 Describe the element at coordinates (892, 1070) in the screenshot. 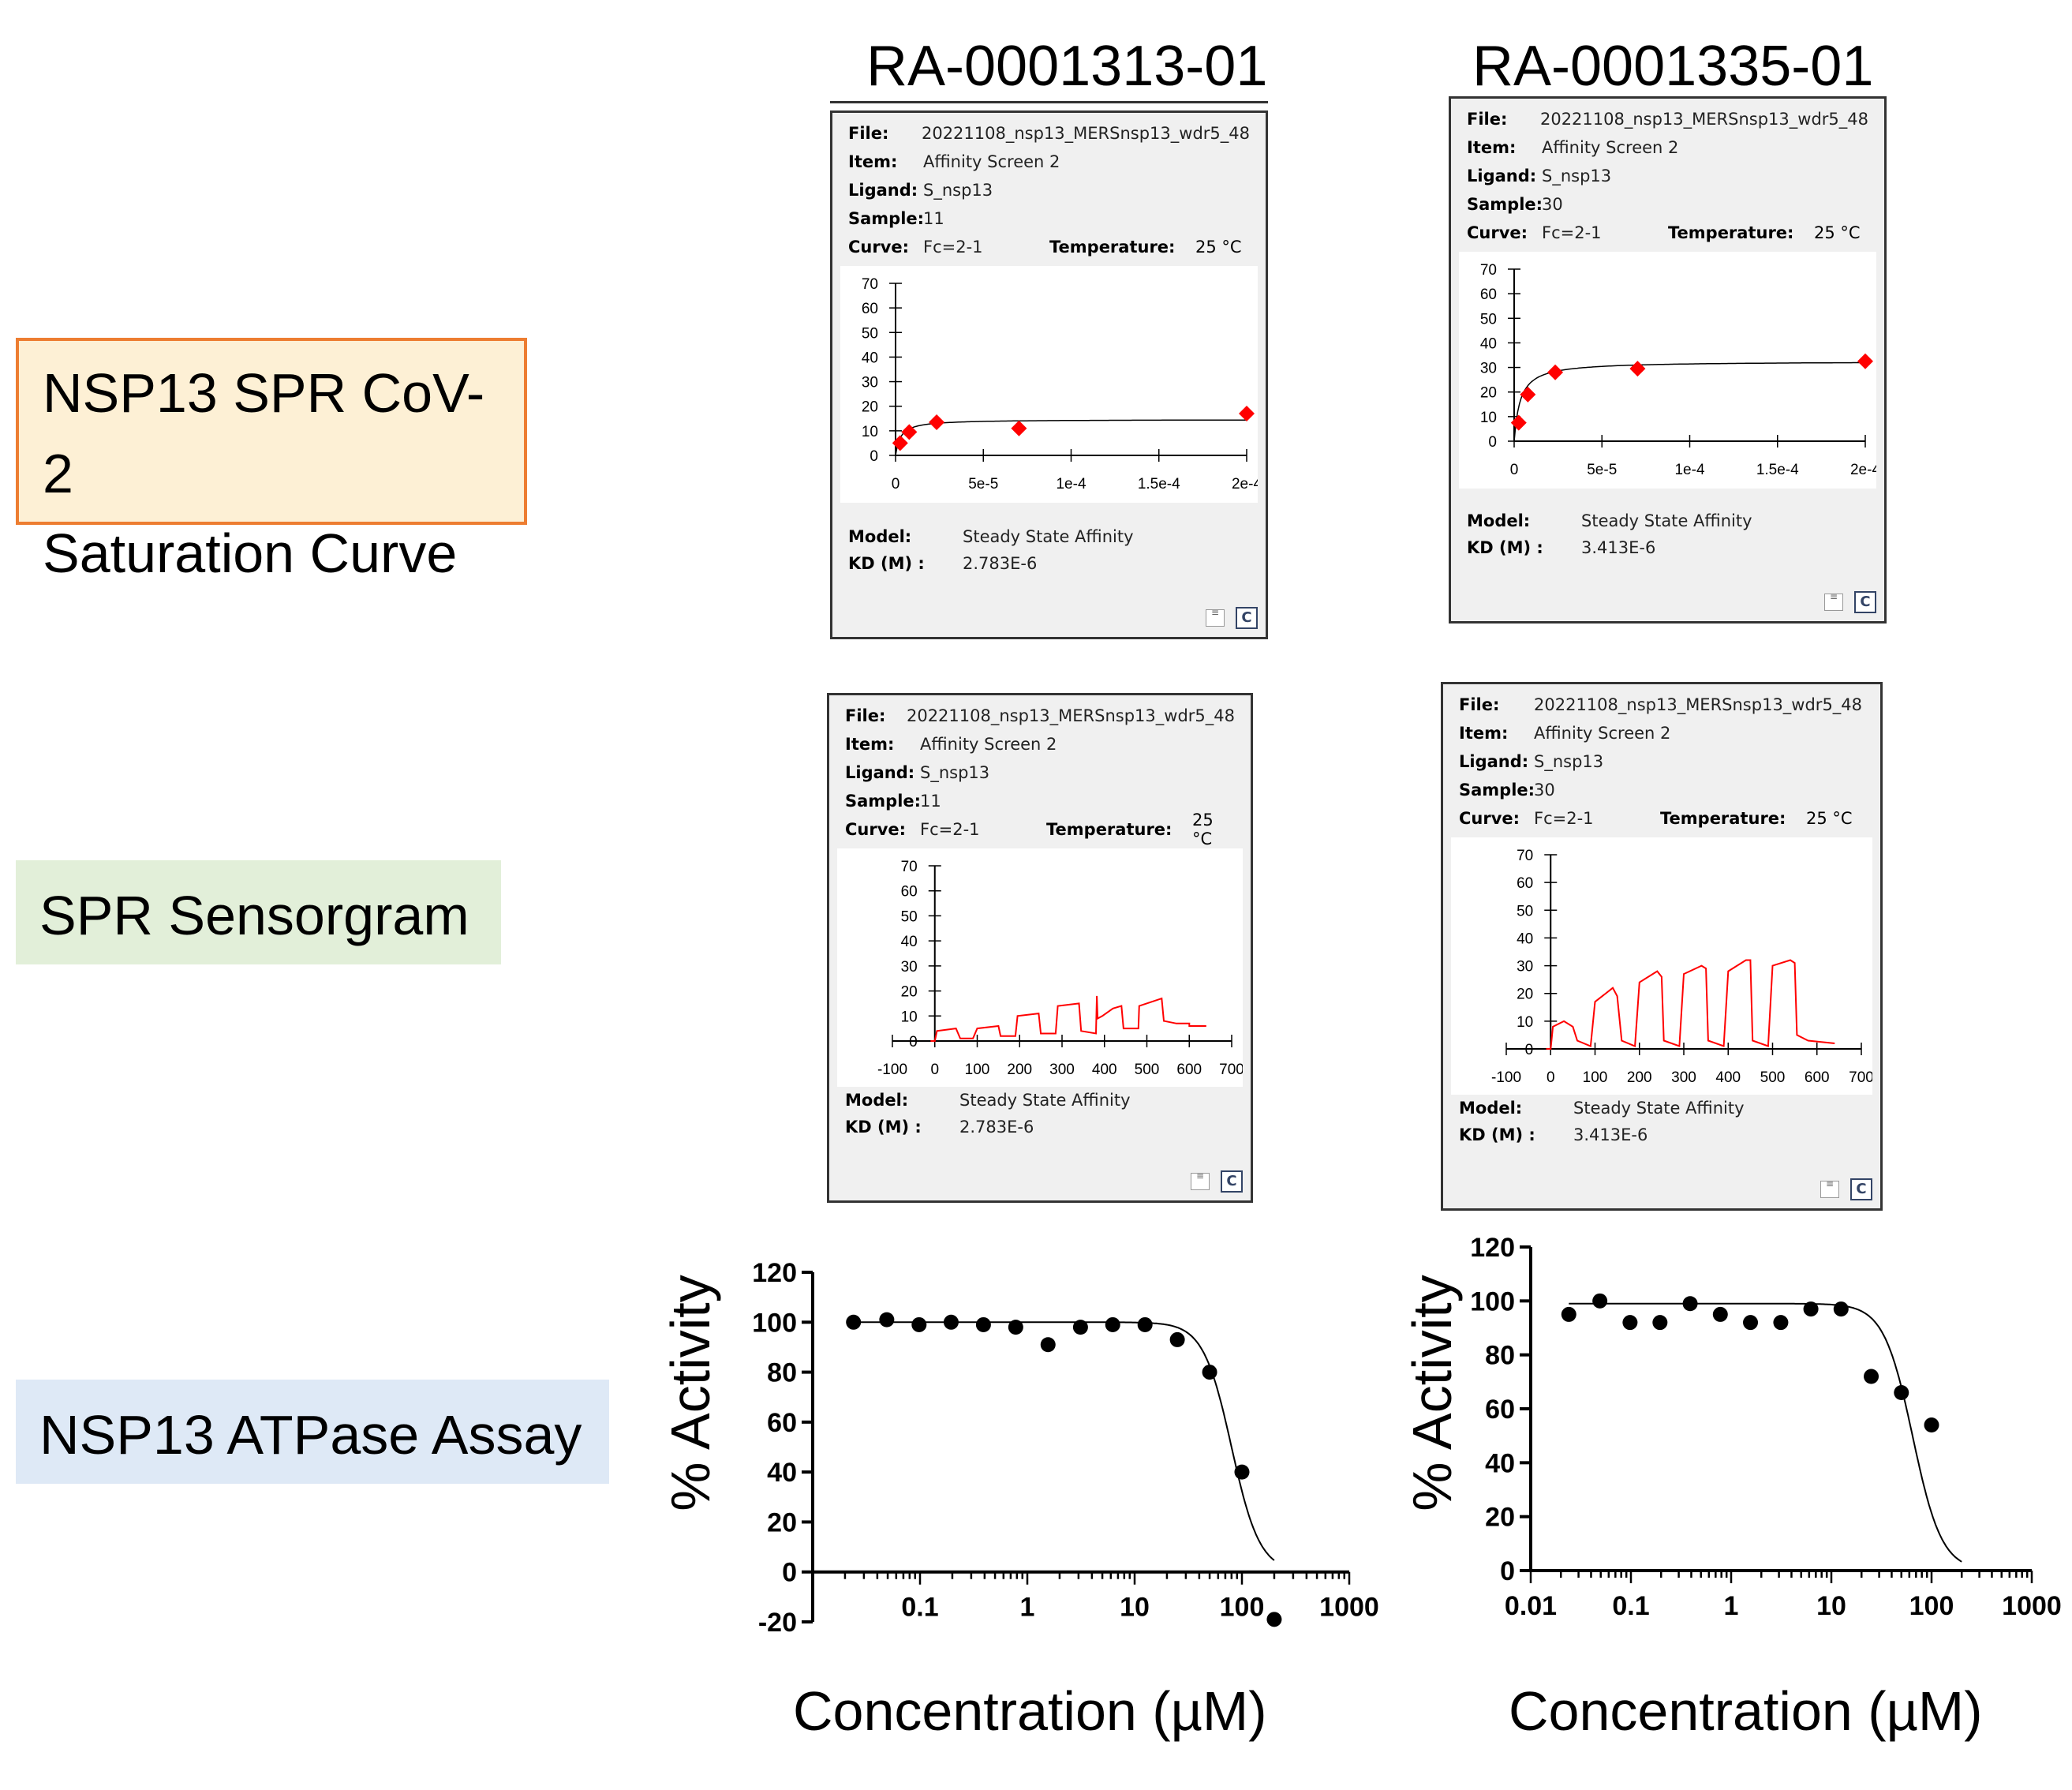

I see `x-tick-label: -100` at that location.